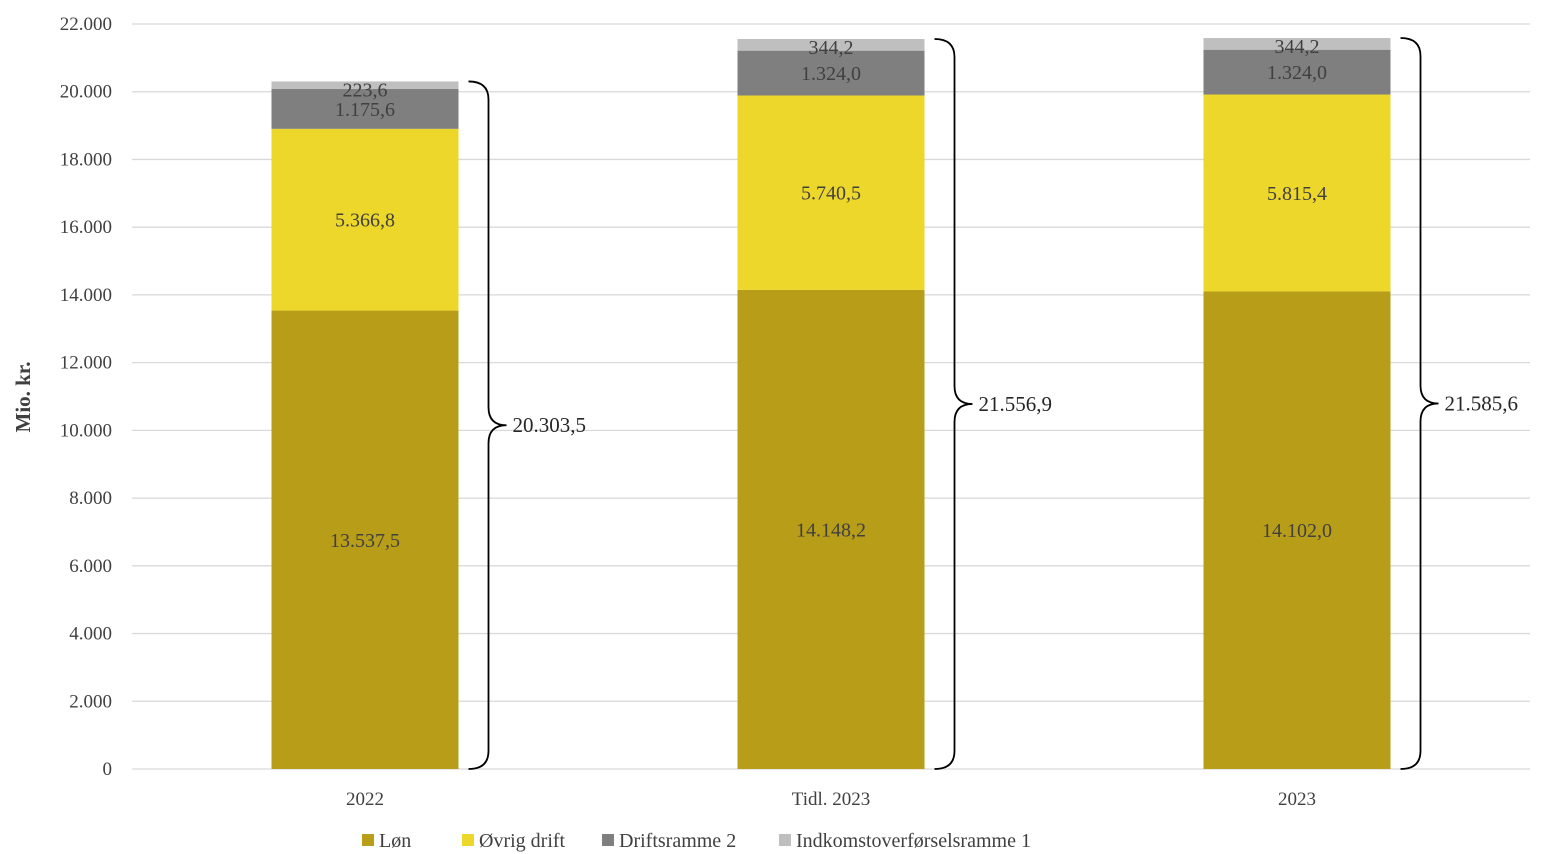 The image size is (1550, 854). What do you see at coordinates (90, 566) in the screenshot?
I see `y-tick-label: 6.000` at bounding box center [90, 566].